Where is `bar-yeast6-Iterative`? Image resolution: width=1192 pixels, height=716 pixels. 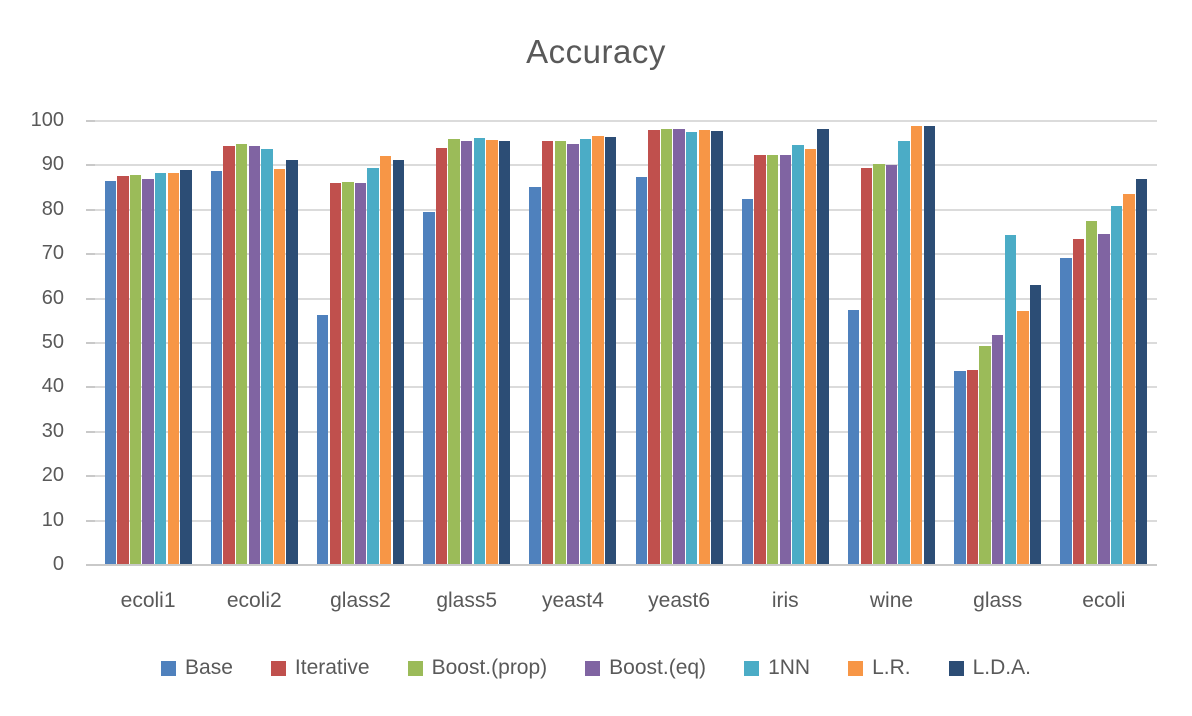
bar-yeast6-Iterative is located at coordinates (654, 346).